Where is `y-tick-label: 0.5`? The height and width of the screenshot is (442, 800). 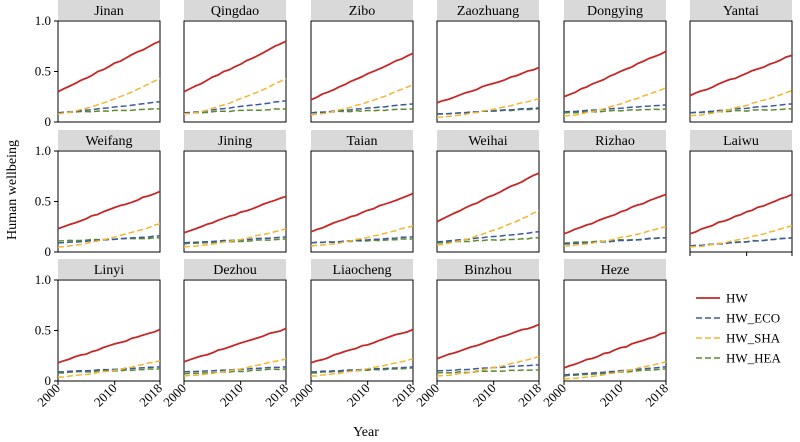 y-tick-label: 0.5 is located at coordinates (43, 201).